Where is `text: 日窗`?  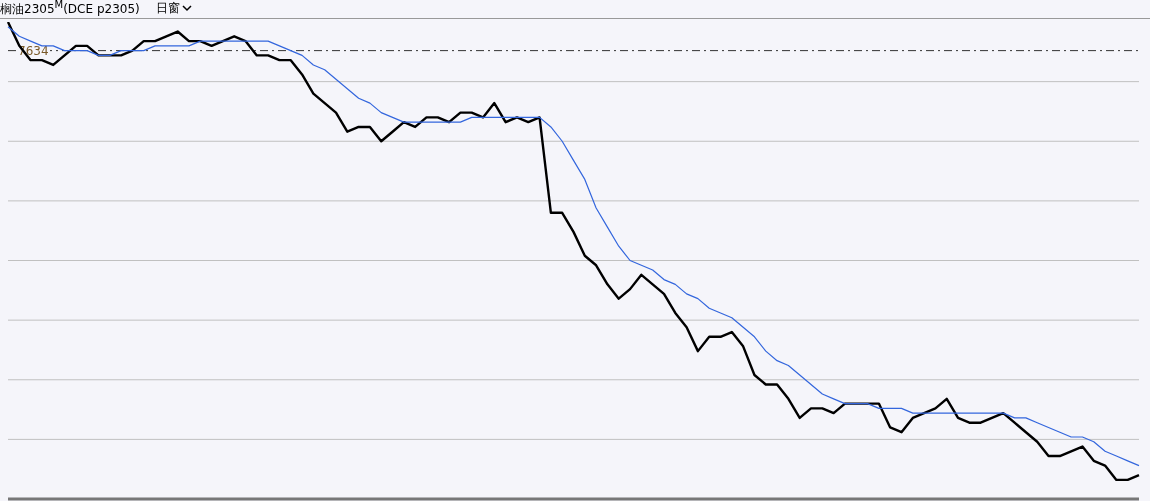 text: 日窗 is located at coordinates (167, 8).